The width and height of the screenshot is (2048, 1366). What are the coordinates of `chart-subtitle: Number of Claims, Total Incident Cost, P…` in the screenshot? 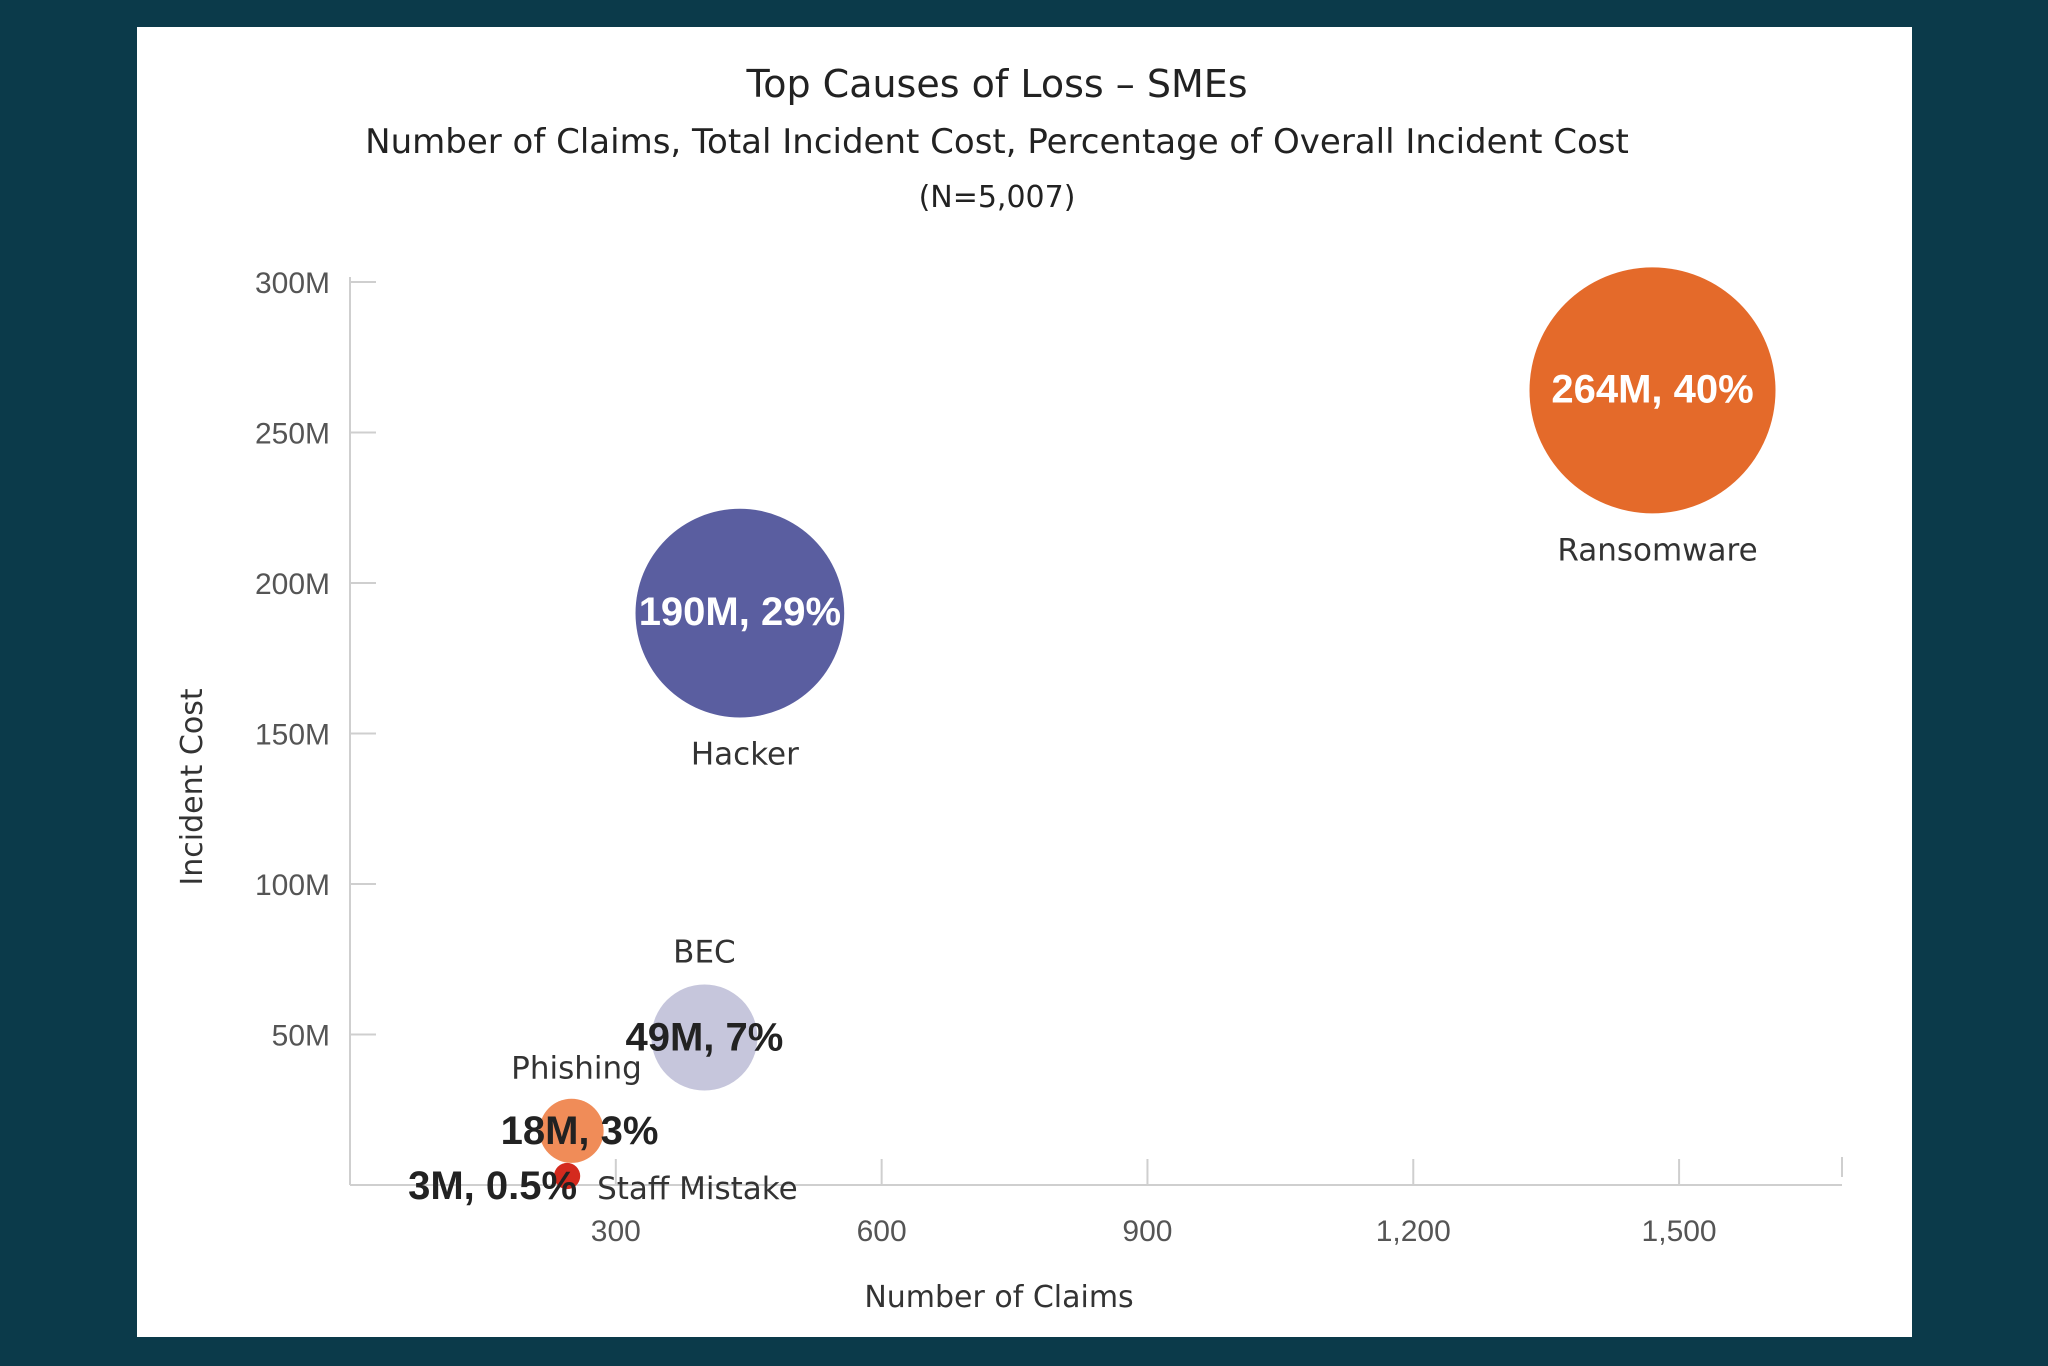 It's located at (997, 142).